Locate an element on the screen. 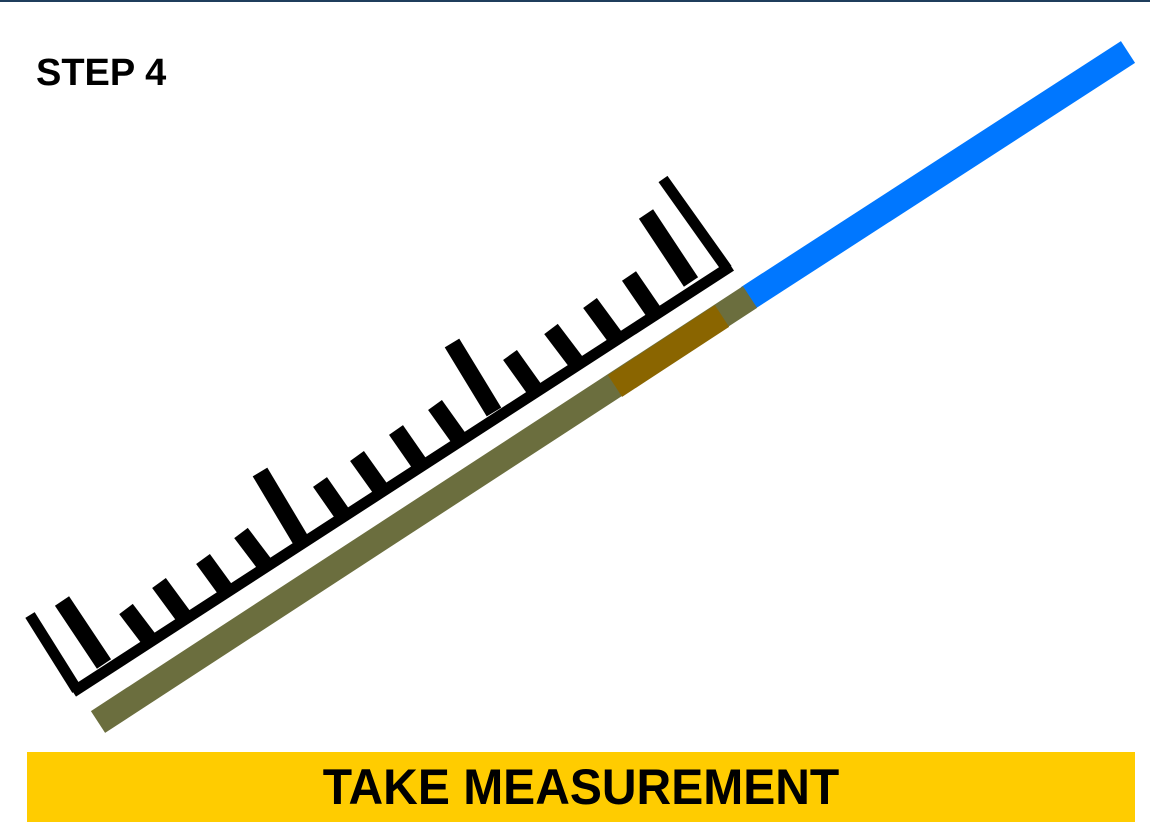 This screenshot has width=1150, height=832. banner-label: TAKE MEASUREMENT is located at coordinates (581, 787).